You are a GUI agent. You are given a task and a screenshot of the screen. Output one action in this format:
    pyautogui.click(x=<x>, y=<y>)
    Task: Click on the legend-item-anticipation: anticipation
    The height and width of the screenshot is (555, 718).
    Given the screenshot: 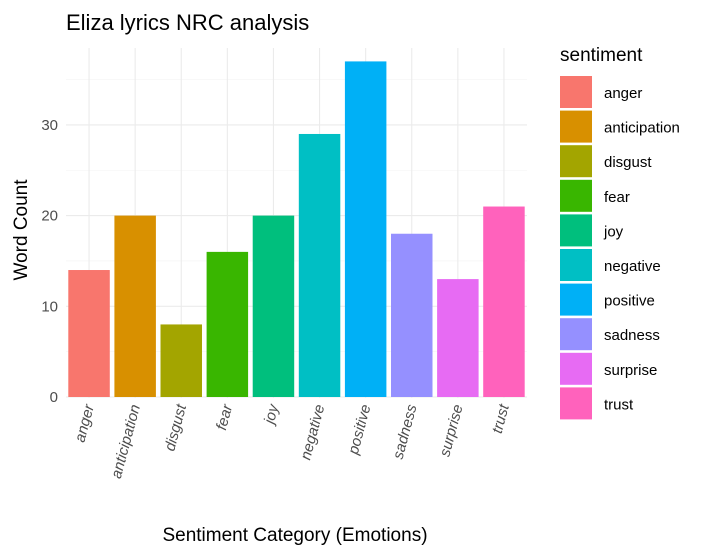 What is the action you would take?
    pyautogui.click(x=620, y=126)
    